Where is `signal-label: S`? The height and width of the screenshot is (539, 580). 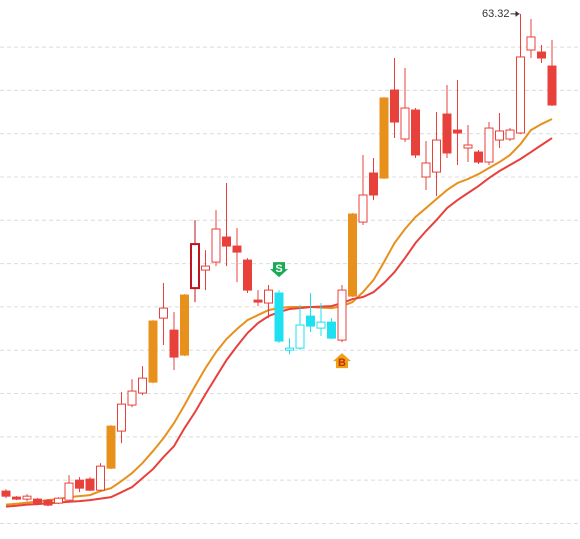
signal-label: S is located at coordinates (278, 269).